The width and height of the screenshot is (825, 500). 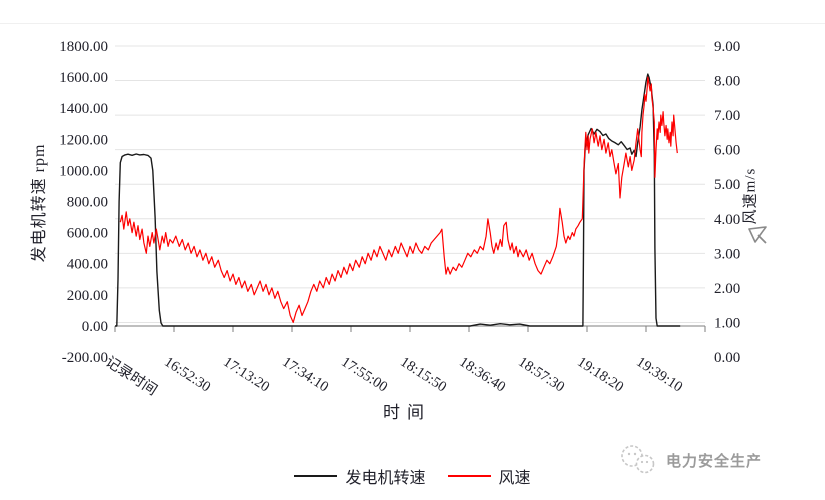 I want to click on x-axis-category-label: 17:13:20, so click(x=246, y=375).